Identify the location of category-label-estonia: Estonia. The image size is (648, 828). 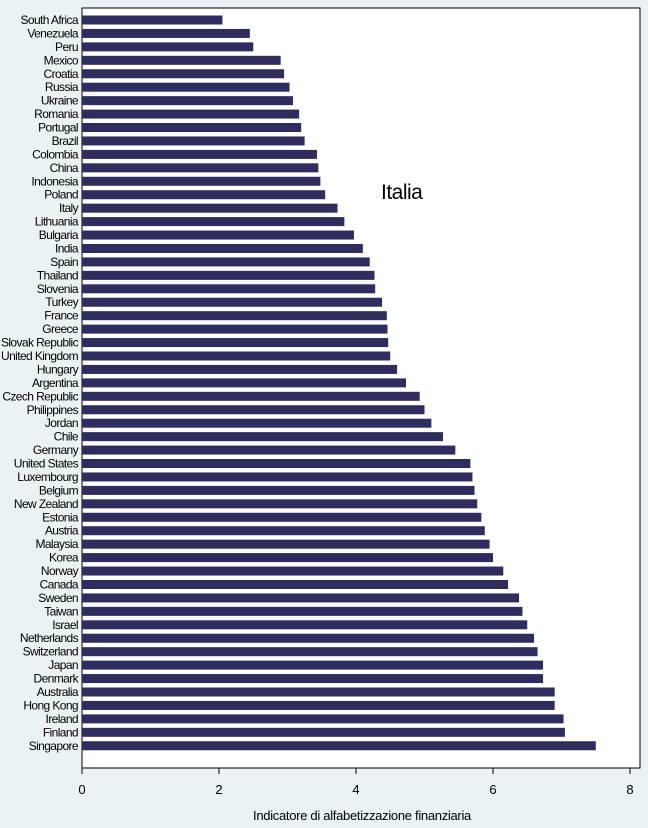
(60, 517).